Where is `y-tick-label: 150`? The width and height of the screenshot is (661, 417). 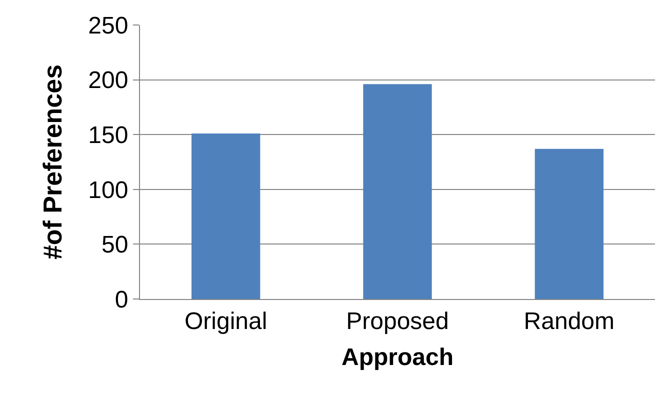 y-tick-label: 150 is located at coordinates (108, 135).